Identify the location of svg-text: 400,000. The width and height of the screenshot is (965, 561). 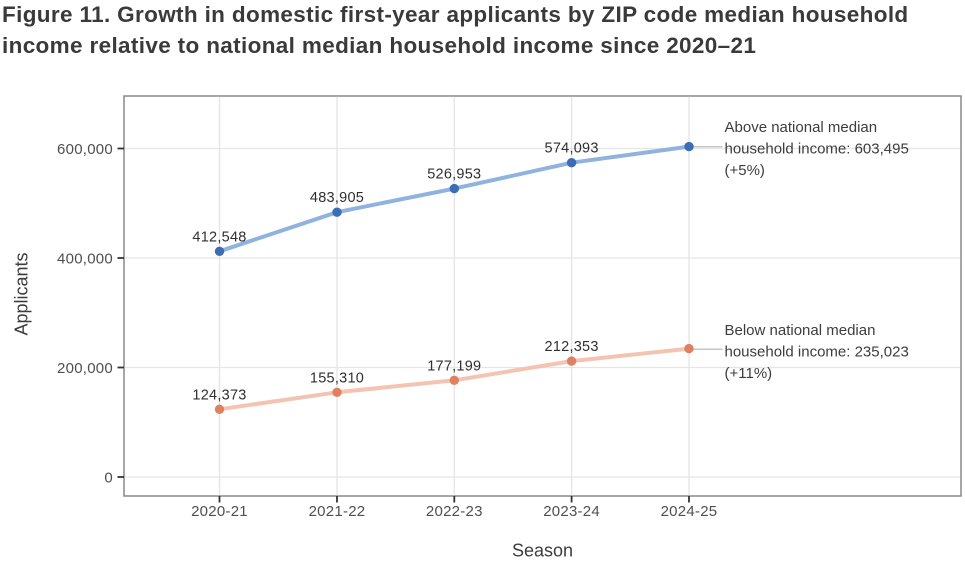
(85, 258).